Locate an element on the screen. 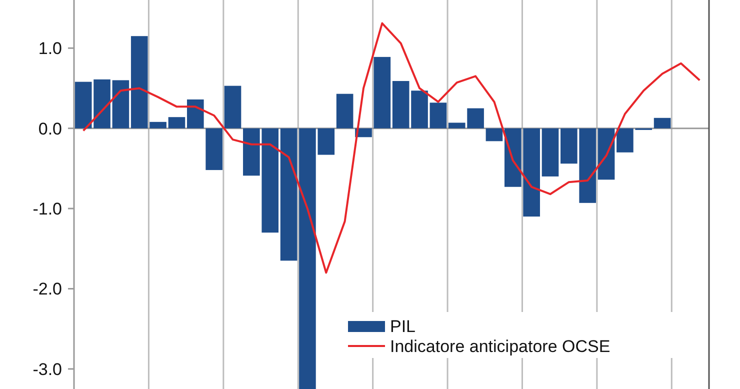  y-tick-label: -3.0 is located at coordinates (47, 369).